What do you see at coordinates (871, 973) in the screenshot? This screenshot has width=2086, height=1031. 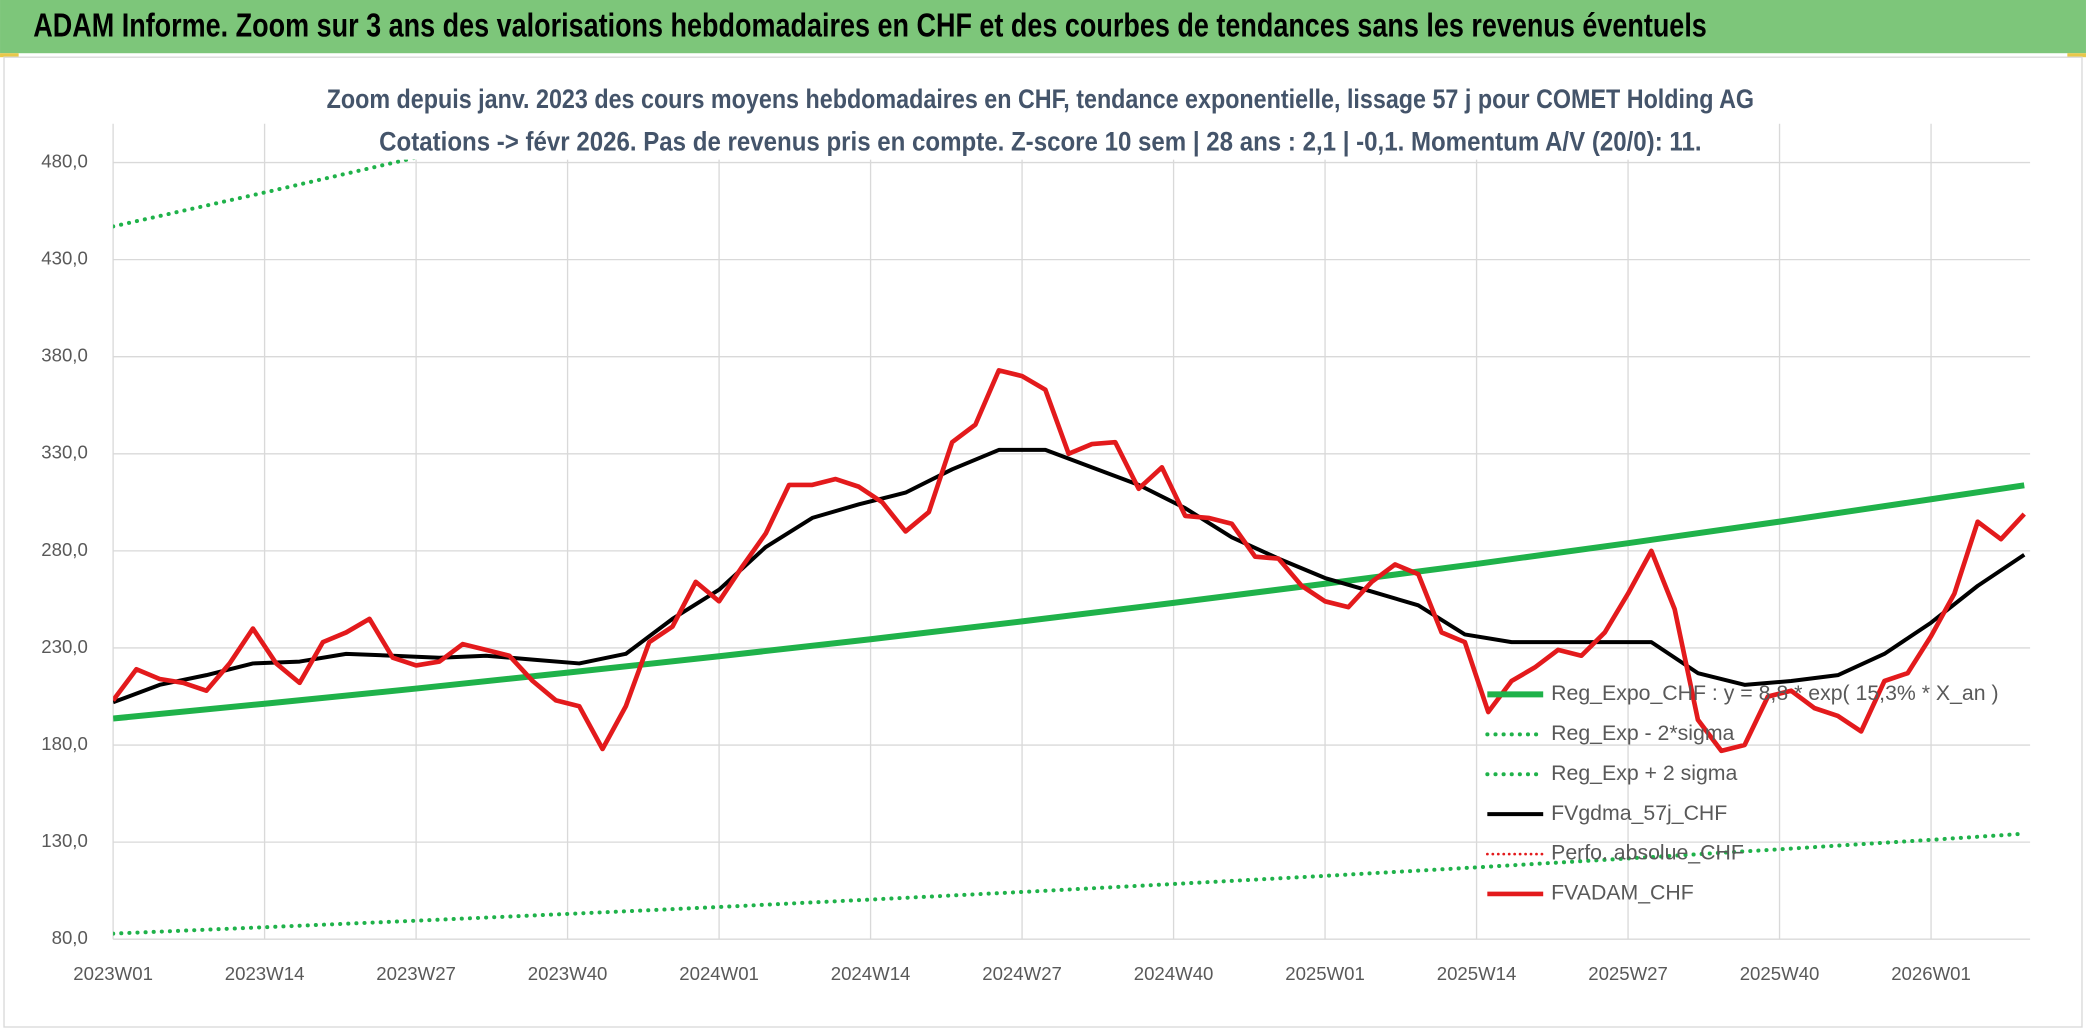 I see `x-tick-label: 2024W14` at bounding box center [871, 973].